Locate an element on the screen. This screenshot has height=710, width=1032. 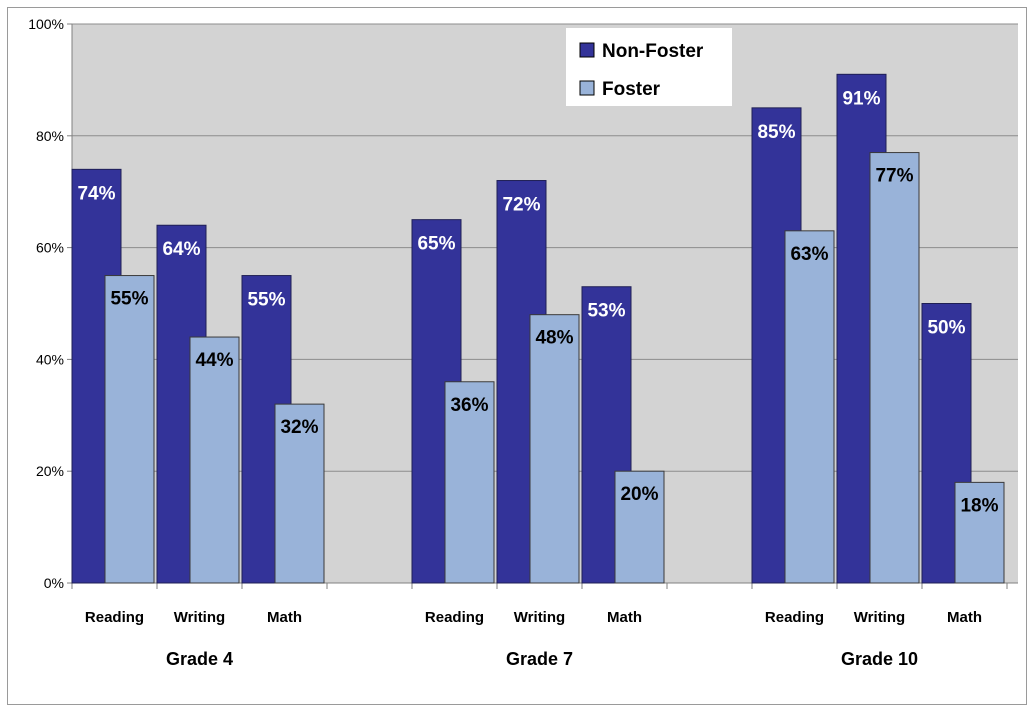
data-label-non-foster: 53% is located at coordinates (606, 311).